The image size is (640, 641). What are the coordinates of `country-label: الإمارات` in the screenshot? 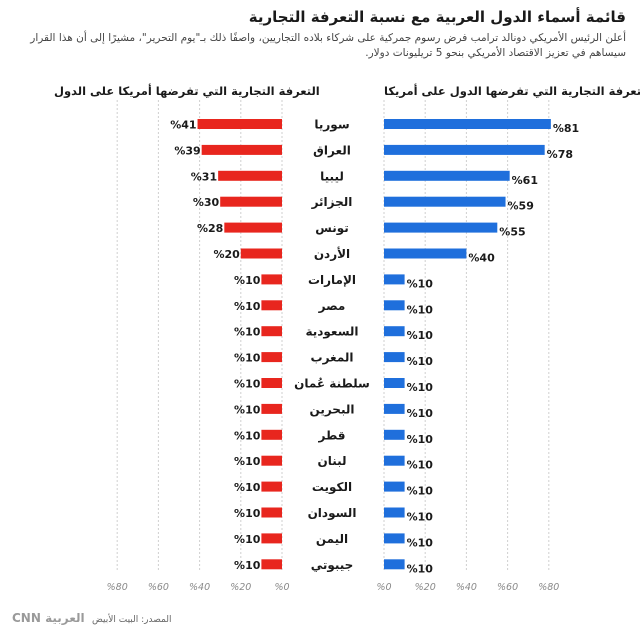 It's located at (332, 280).